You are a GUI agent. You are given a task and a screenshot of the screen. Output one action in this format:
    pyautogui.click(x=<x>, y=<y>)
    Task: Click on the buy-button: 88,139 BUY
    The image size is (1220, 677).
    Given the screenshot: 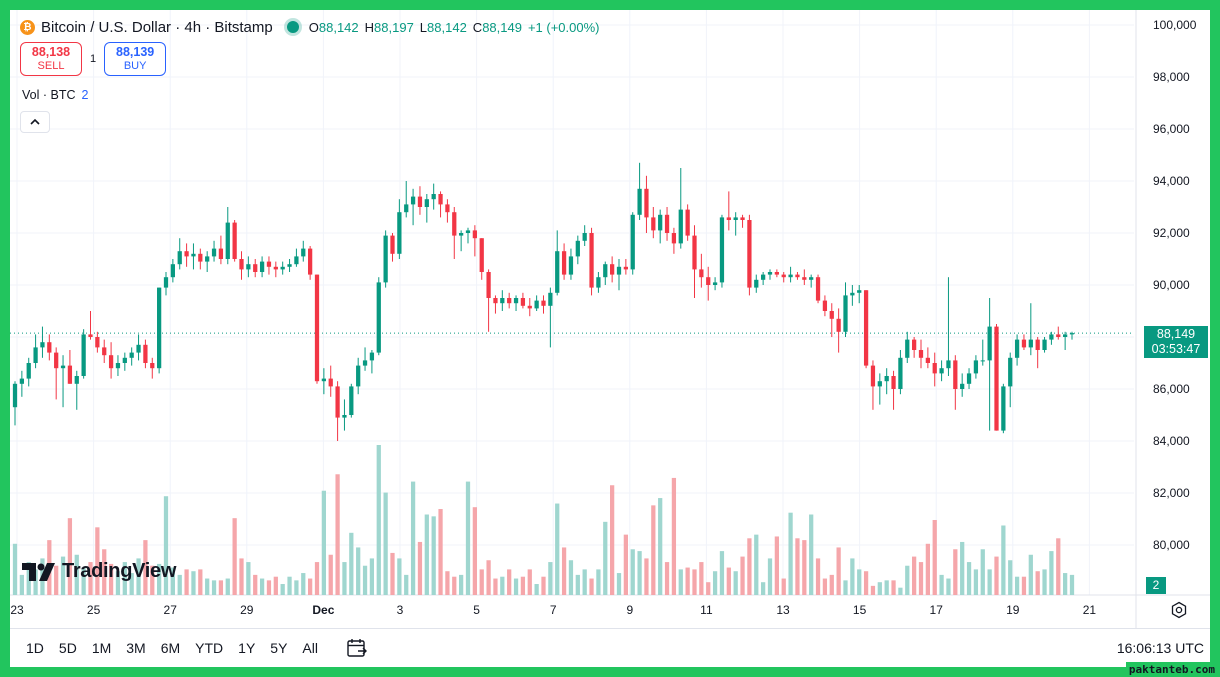 What is the action you would take?
    pyautogui.click(x=135, y=59)
    